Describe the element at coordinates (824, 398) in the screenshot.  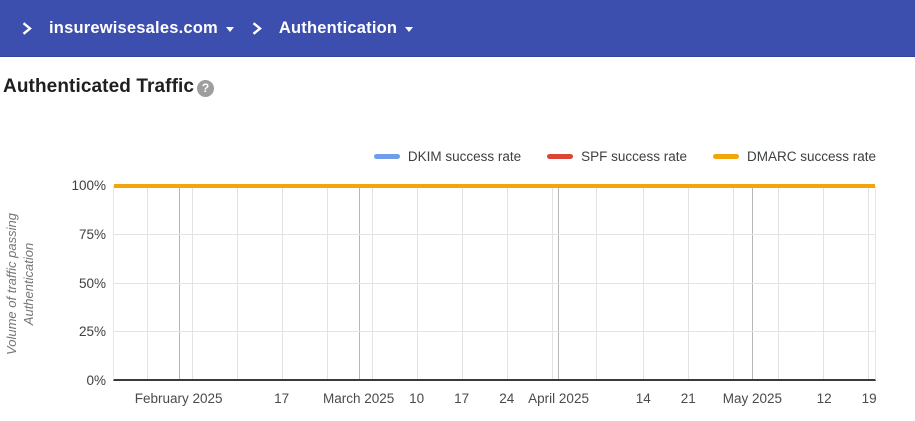
I see `x-tick-label: 12` at that location.